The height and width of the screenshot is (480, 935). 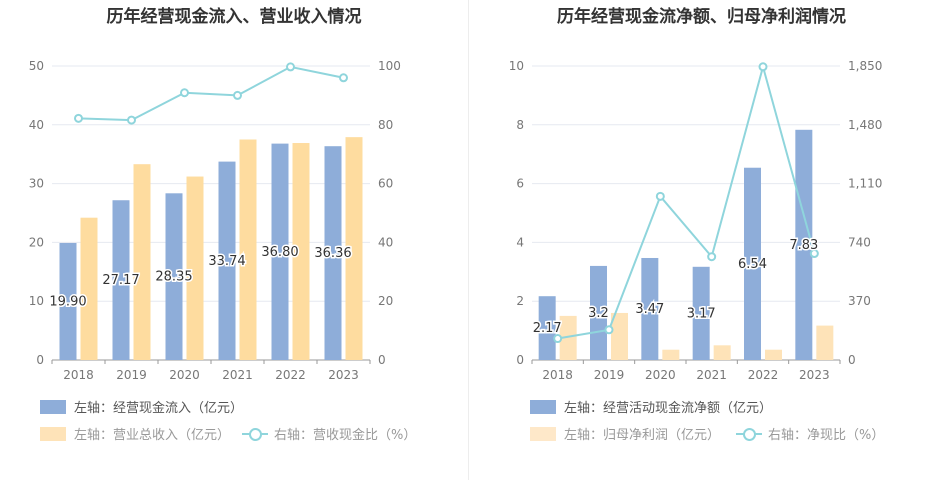 I want to click on legend-item-series-3: 右轴：营收现金比（%）, so click(x=329, y=433).